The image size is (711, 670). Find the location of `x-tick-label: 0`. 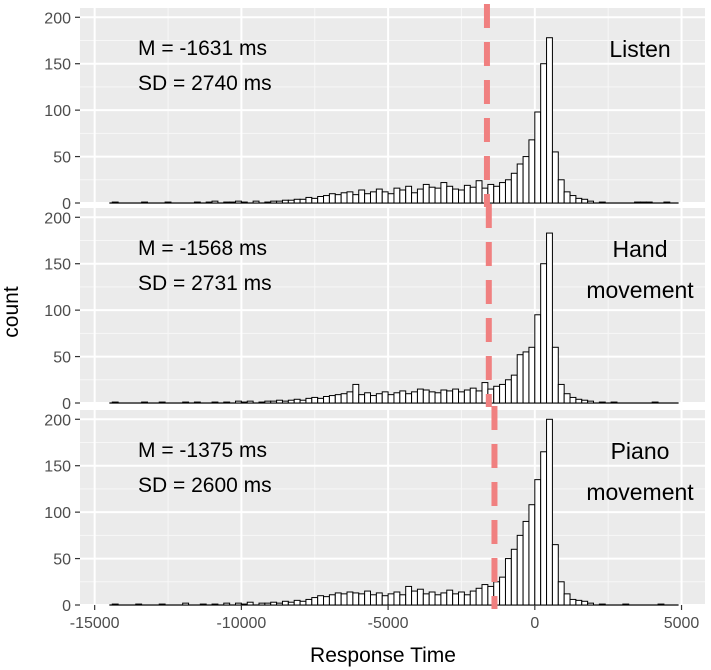

x-tick-label: 0 is located at coordinates (534, 623).